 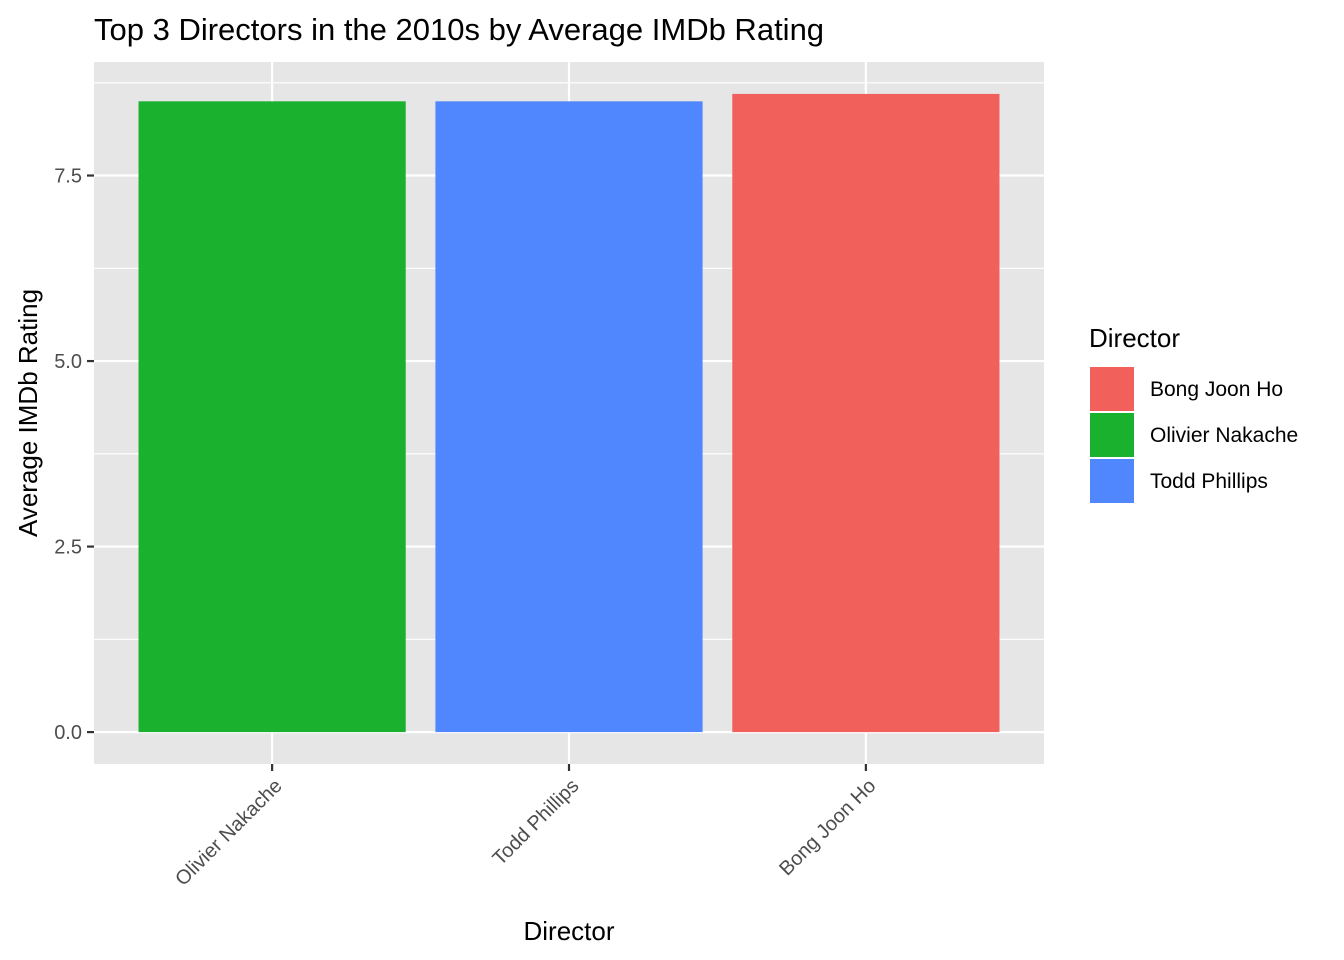 What do you see at coordinates (1209, 481) in the screenshot?
I see `legend-label: Todd Phillips` at bounding box center [1209, 481].